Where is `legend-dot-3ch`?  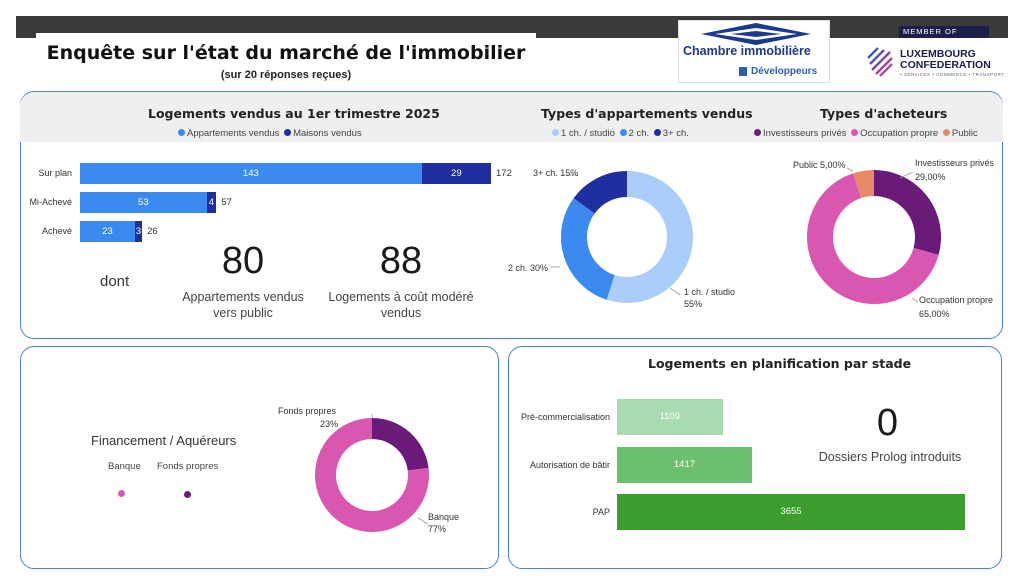 legend-dot-3ch is located at coordinates (657, 132).